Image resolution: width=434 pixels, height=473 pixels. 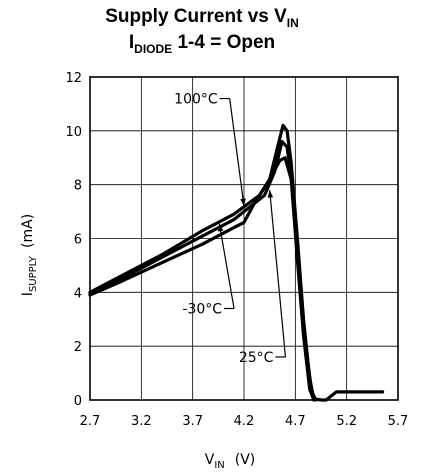 I want to click on y-tick-label: 12, so click(x=73, y=78).